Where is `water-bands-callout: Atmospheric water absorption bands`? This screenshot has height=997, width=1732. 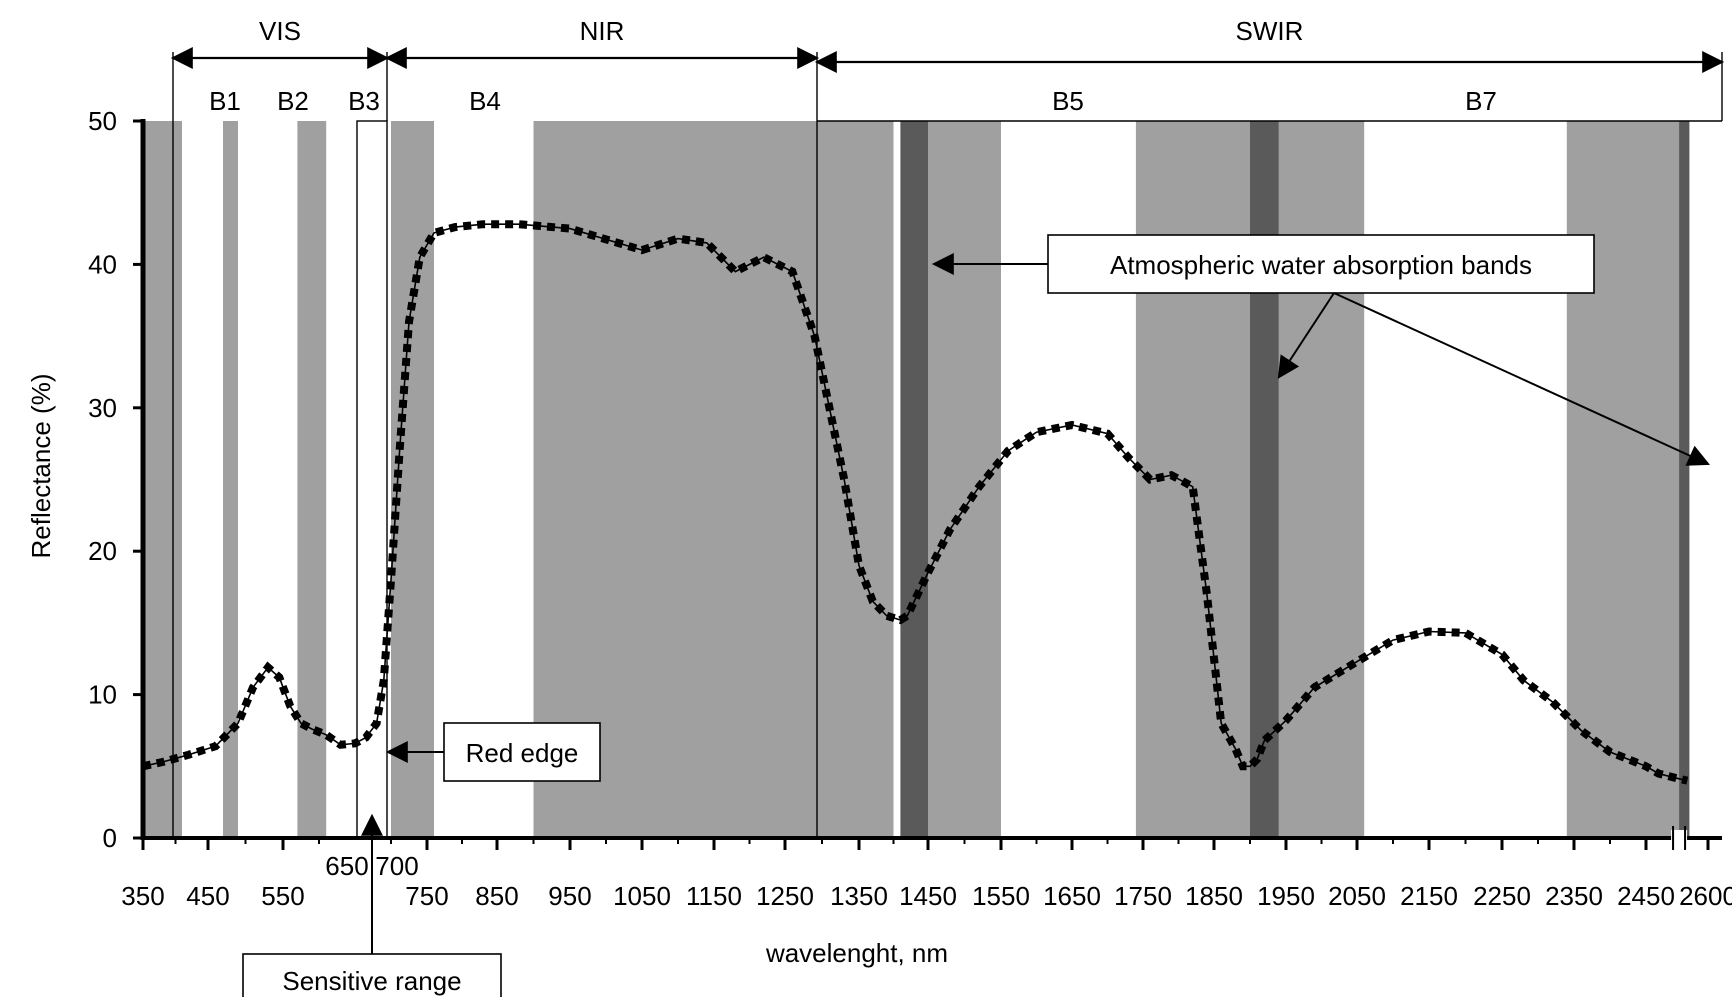 water-bands-callout: Atmospheric water absorption bands is located at coordinates (1321, 350).